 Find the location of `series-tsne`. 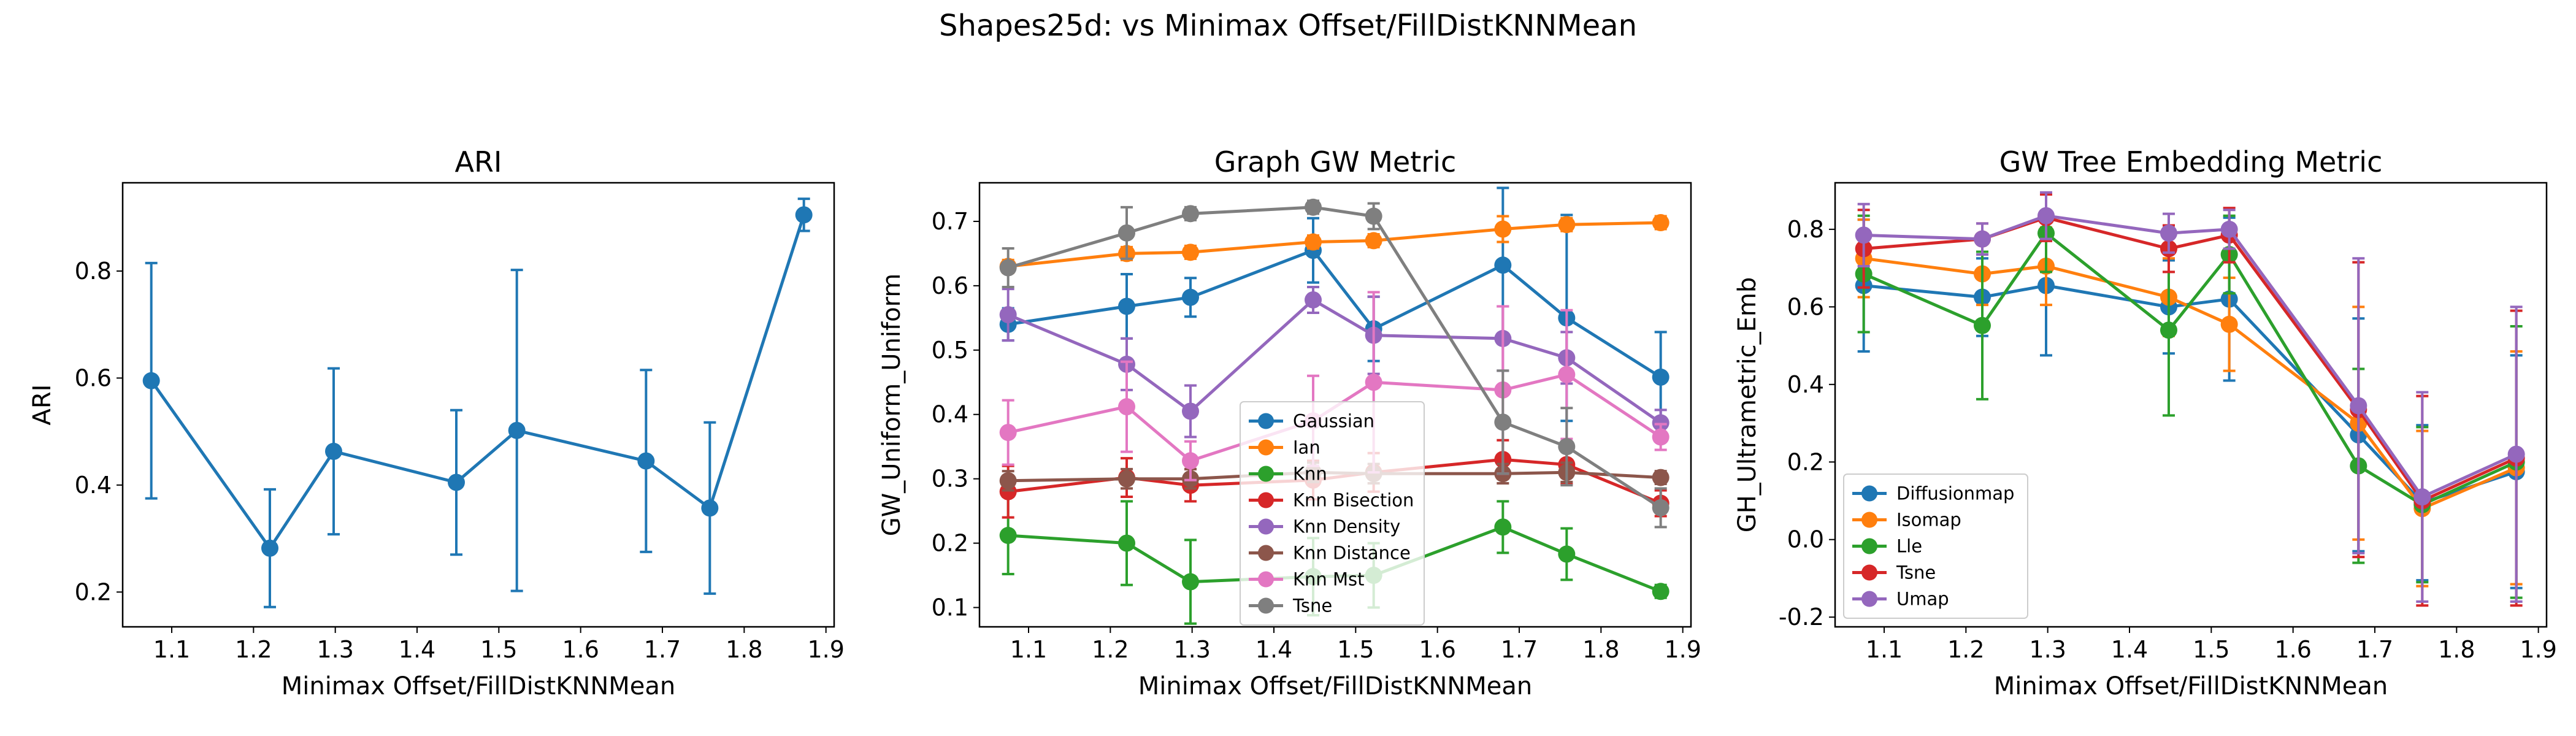

series-tsne is located at coordinates (1334, 363).